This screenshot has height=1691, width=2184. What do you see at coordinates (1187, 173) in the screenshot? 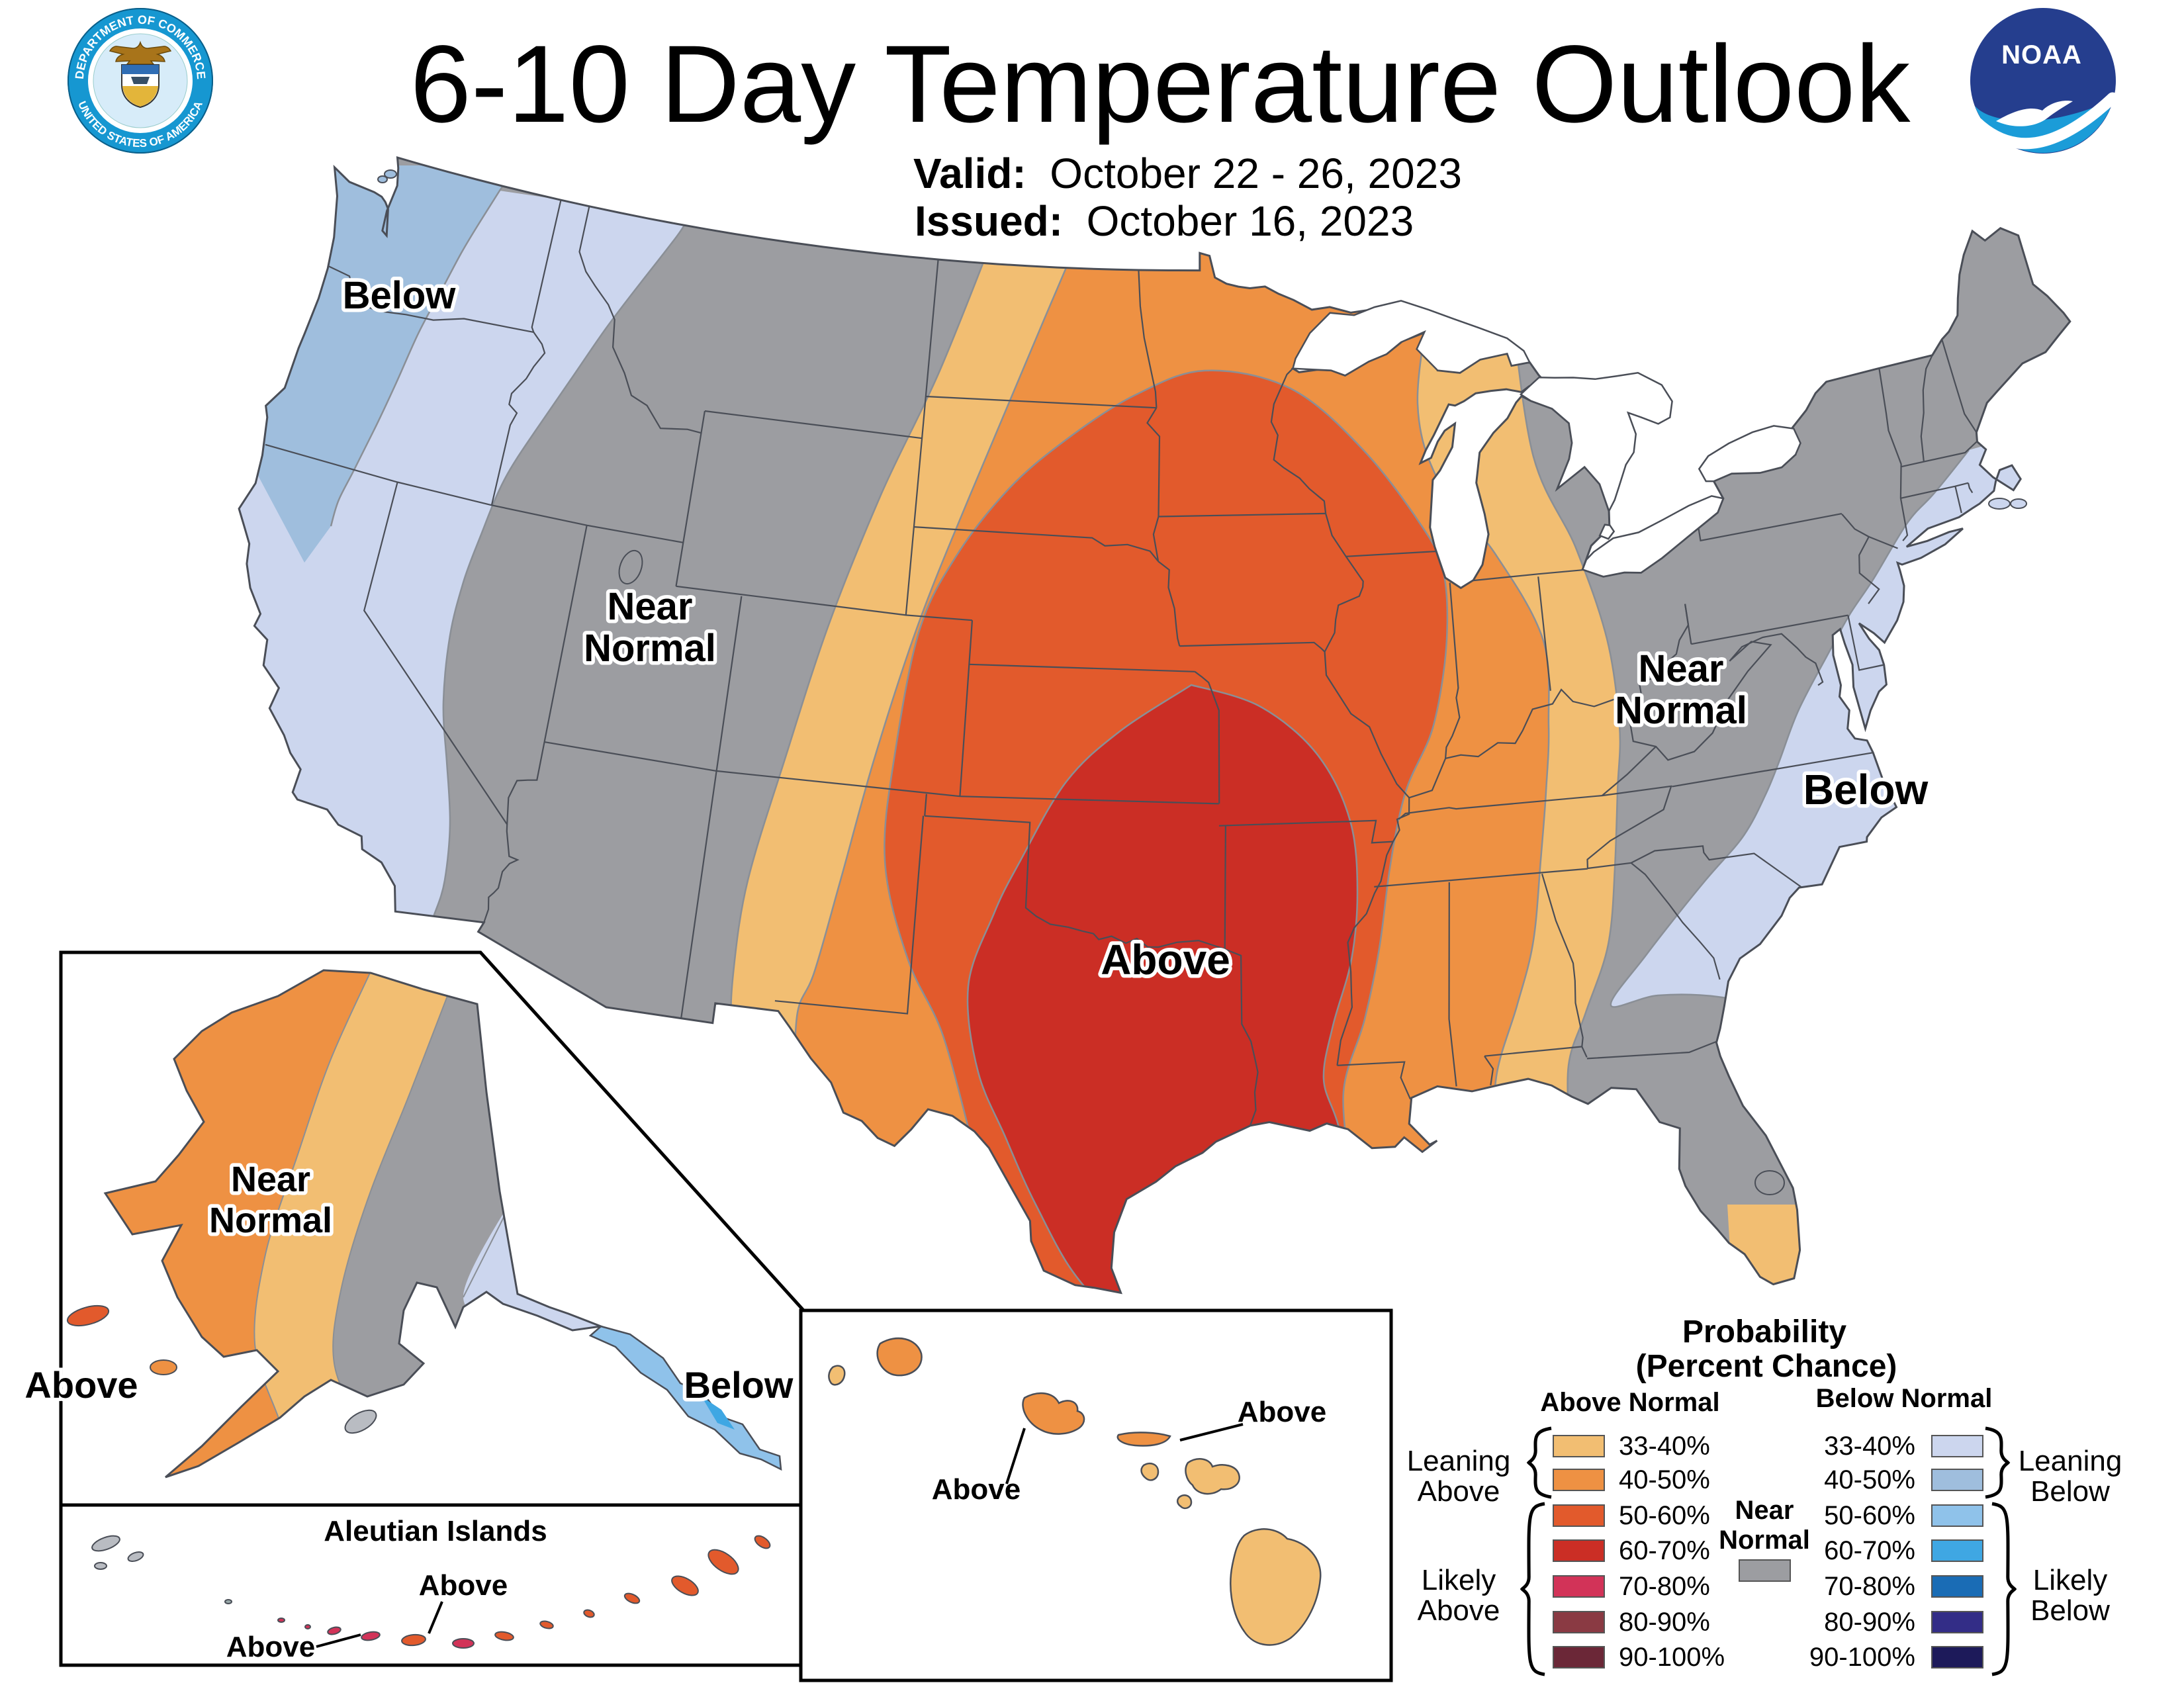
I see `svg-text: Valid: October 22 - 26, 2023` at bounding box center [1187, 173].